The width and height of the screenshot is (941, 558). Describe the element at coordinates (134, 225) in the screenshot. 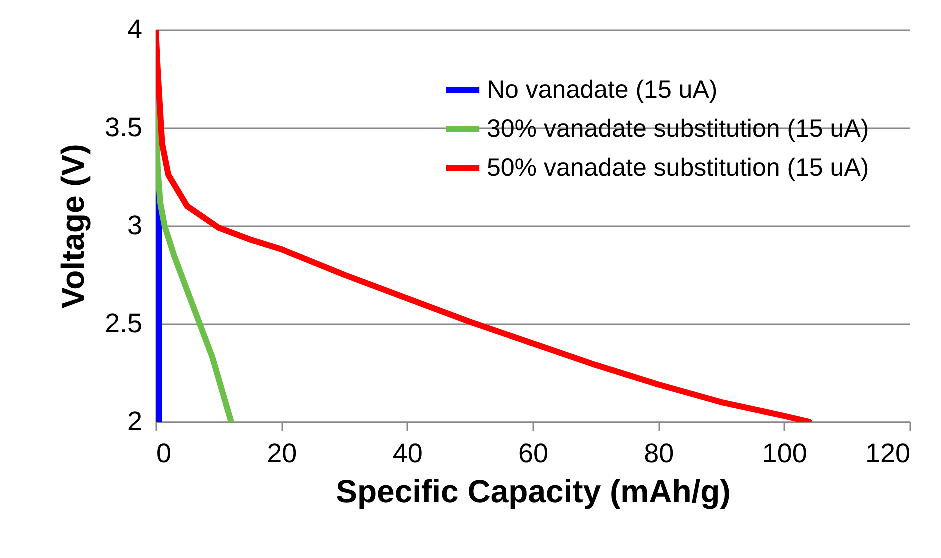

I see `y-tick-label: 3` at that location.